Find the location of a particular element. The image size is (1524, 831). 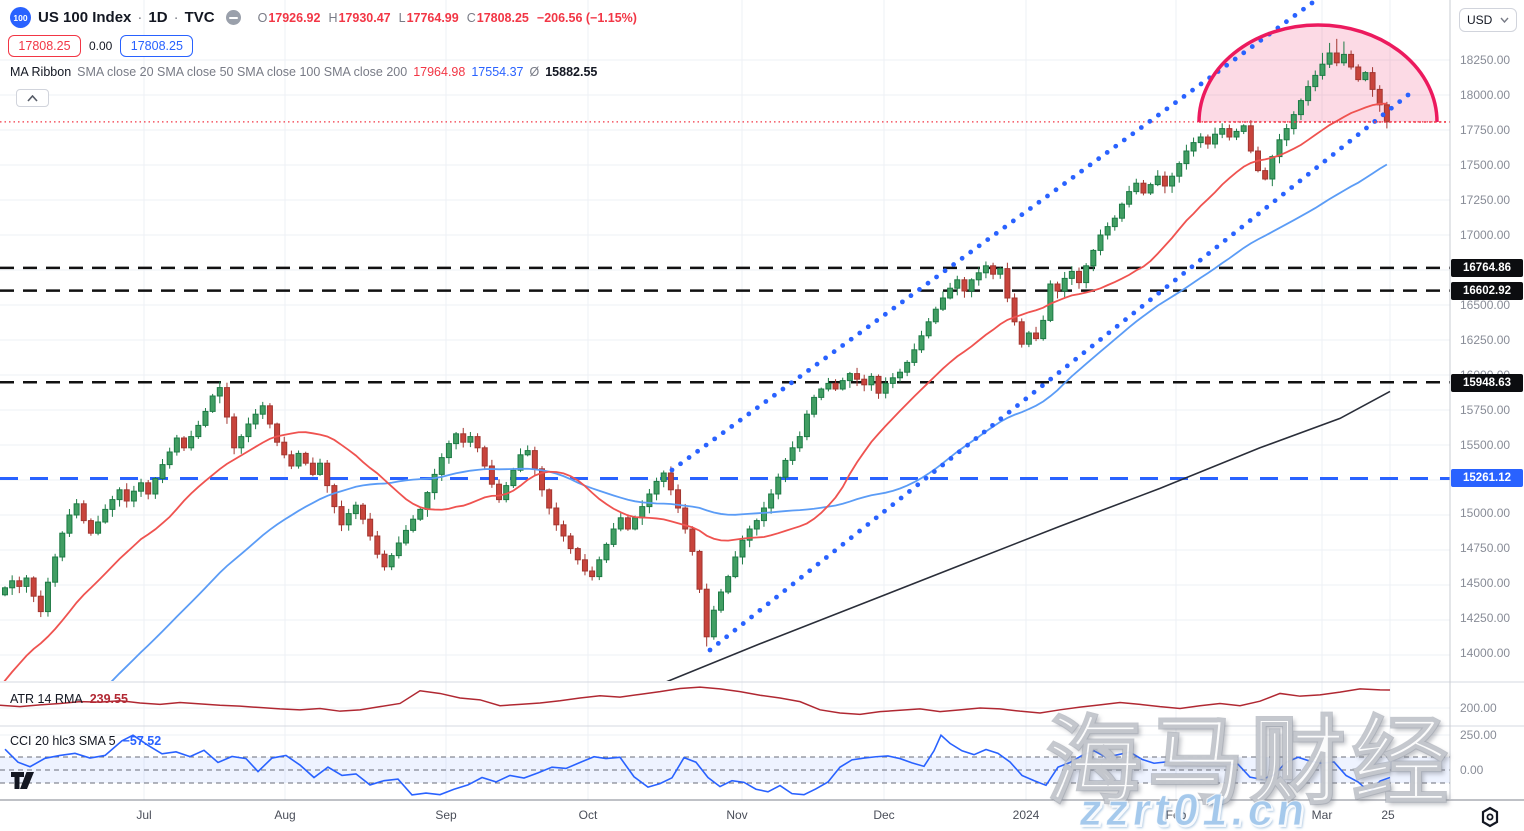

timeframe-label: 1D is located at coordinates (158, 17).